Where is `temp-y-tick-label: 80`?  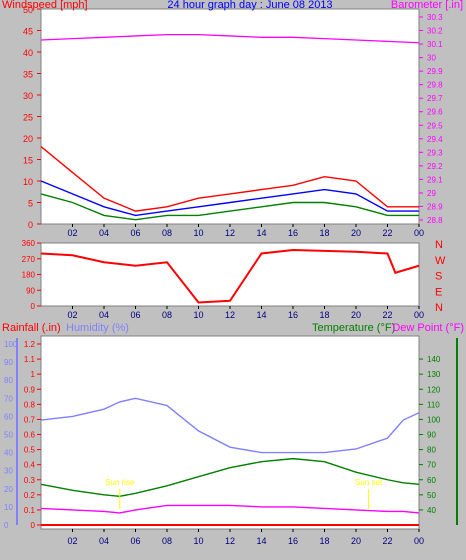
temp-y-tick-label: 80 is located at coordinates (431, 450).